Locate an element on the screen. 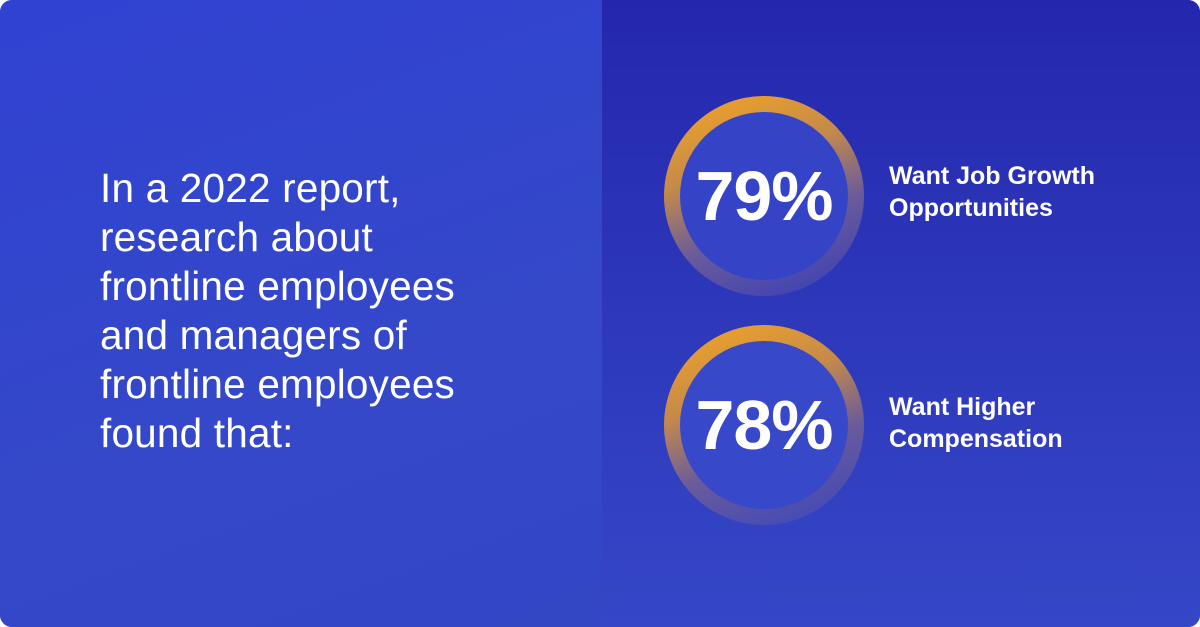  stat-ring-compensation: 78% is located at coordinates (764, 425).